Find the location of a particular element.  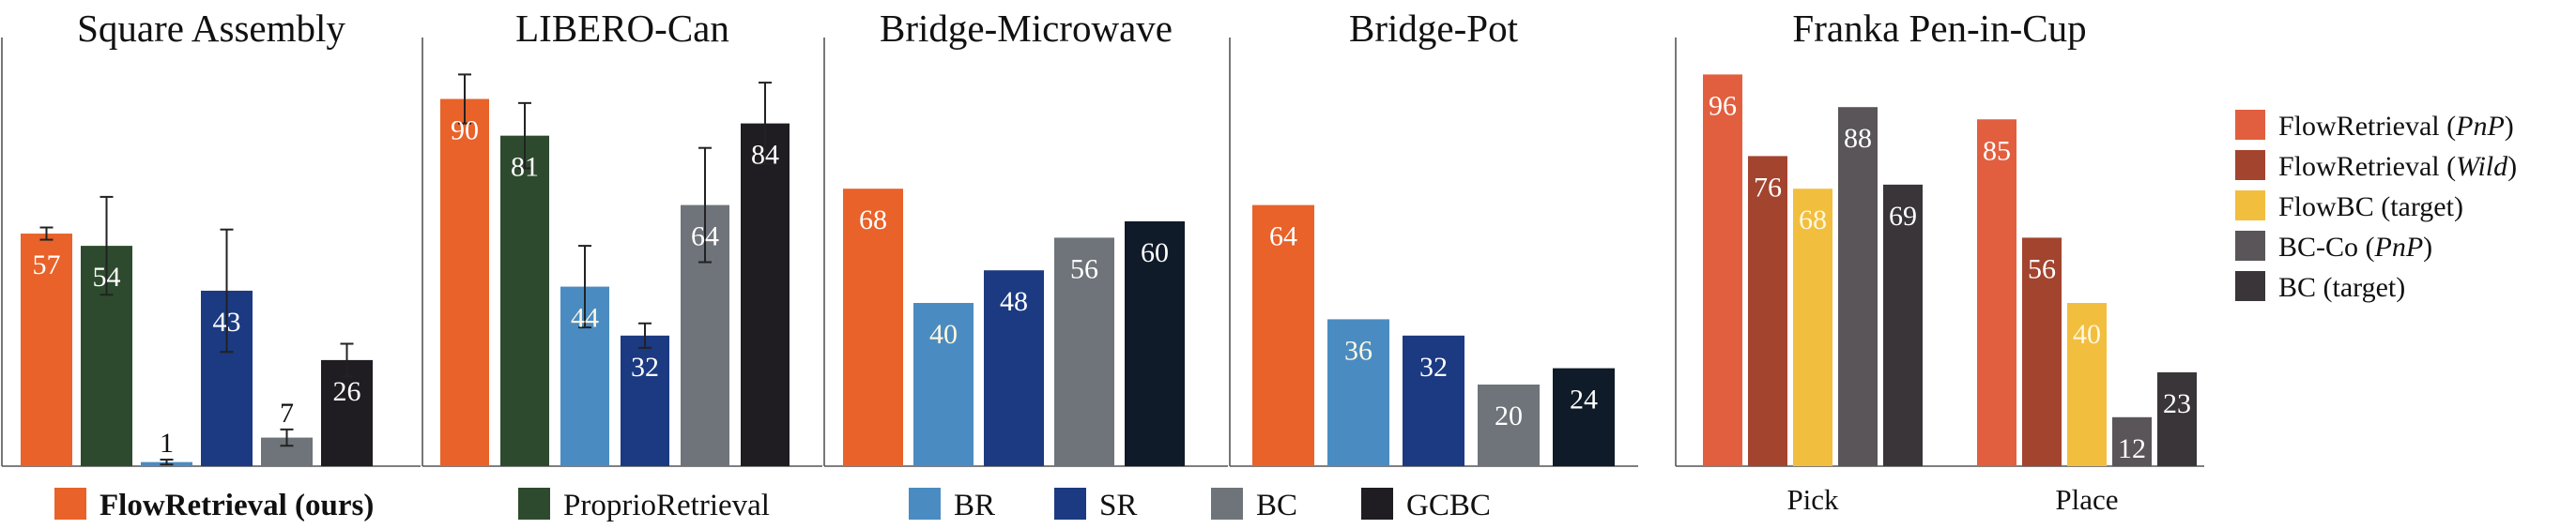

legend-label: FlowRetrieval (ours) is located at coordinates (237, 505).